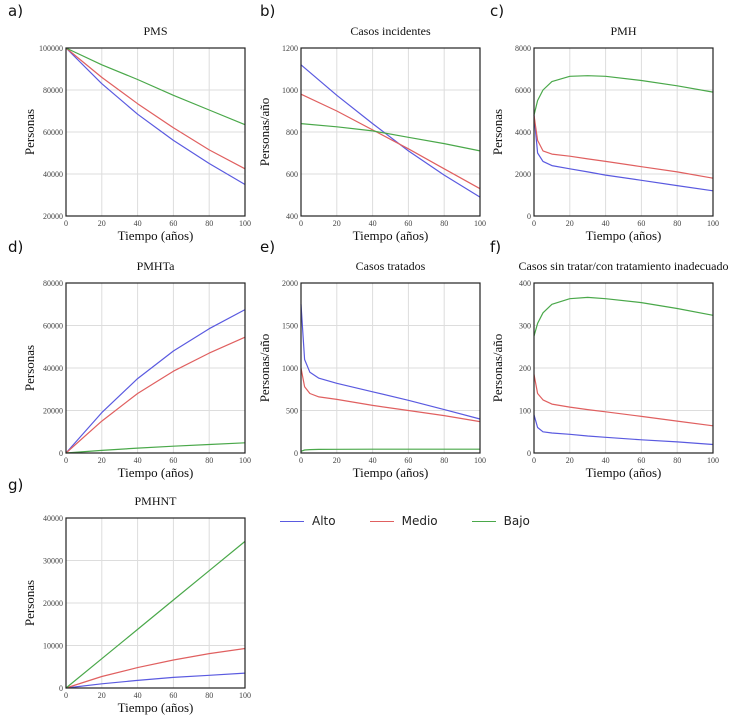 Image resolution: width=737 pixels, height=722 pixels. Describe the element at coordinates (523, 90) in the screenshot. I see `y-tick-label: 6000` at that location.